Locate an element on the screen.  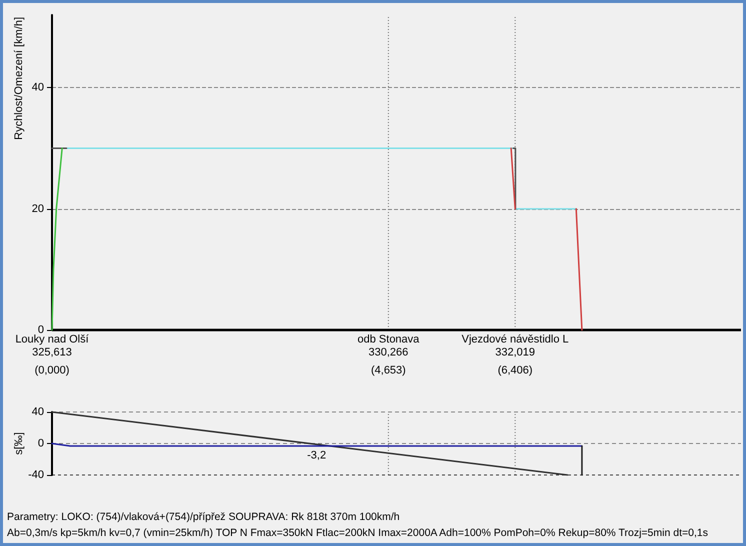
line-series is located at coordinates (57, 239).